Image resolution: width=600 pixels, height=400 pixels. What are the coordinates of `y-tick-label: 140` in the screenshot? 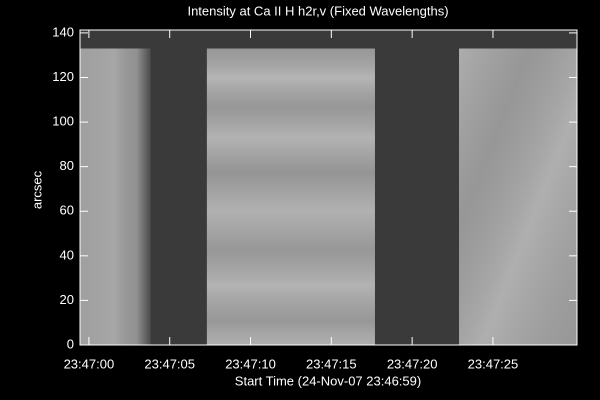 It's located at (63, 31).